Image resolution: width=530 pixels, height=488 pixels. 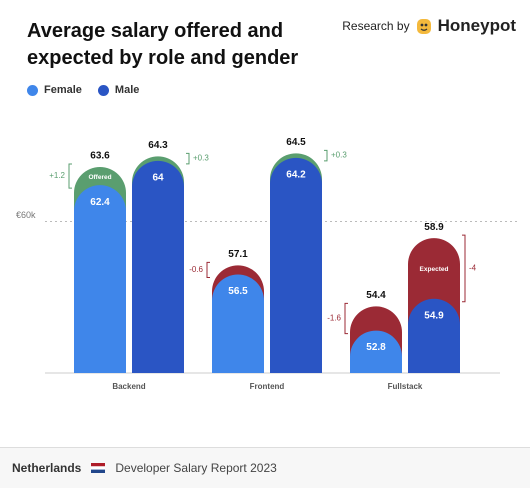 I want to click on difference-label: -0.6, so click(x=196, y=269).